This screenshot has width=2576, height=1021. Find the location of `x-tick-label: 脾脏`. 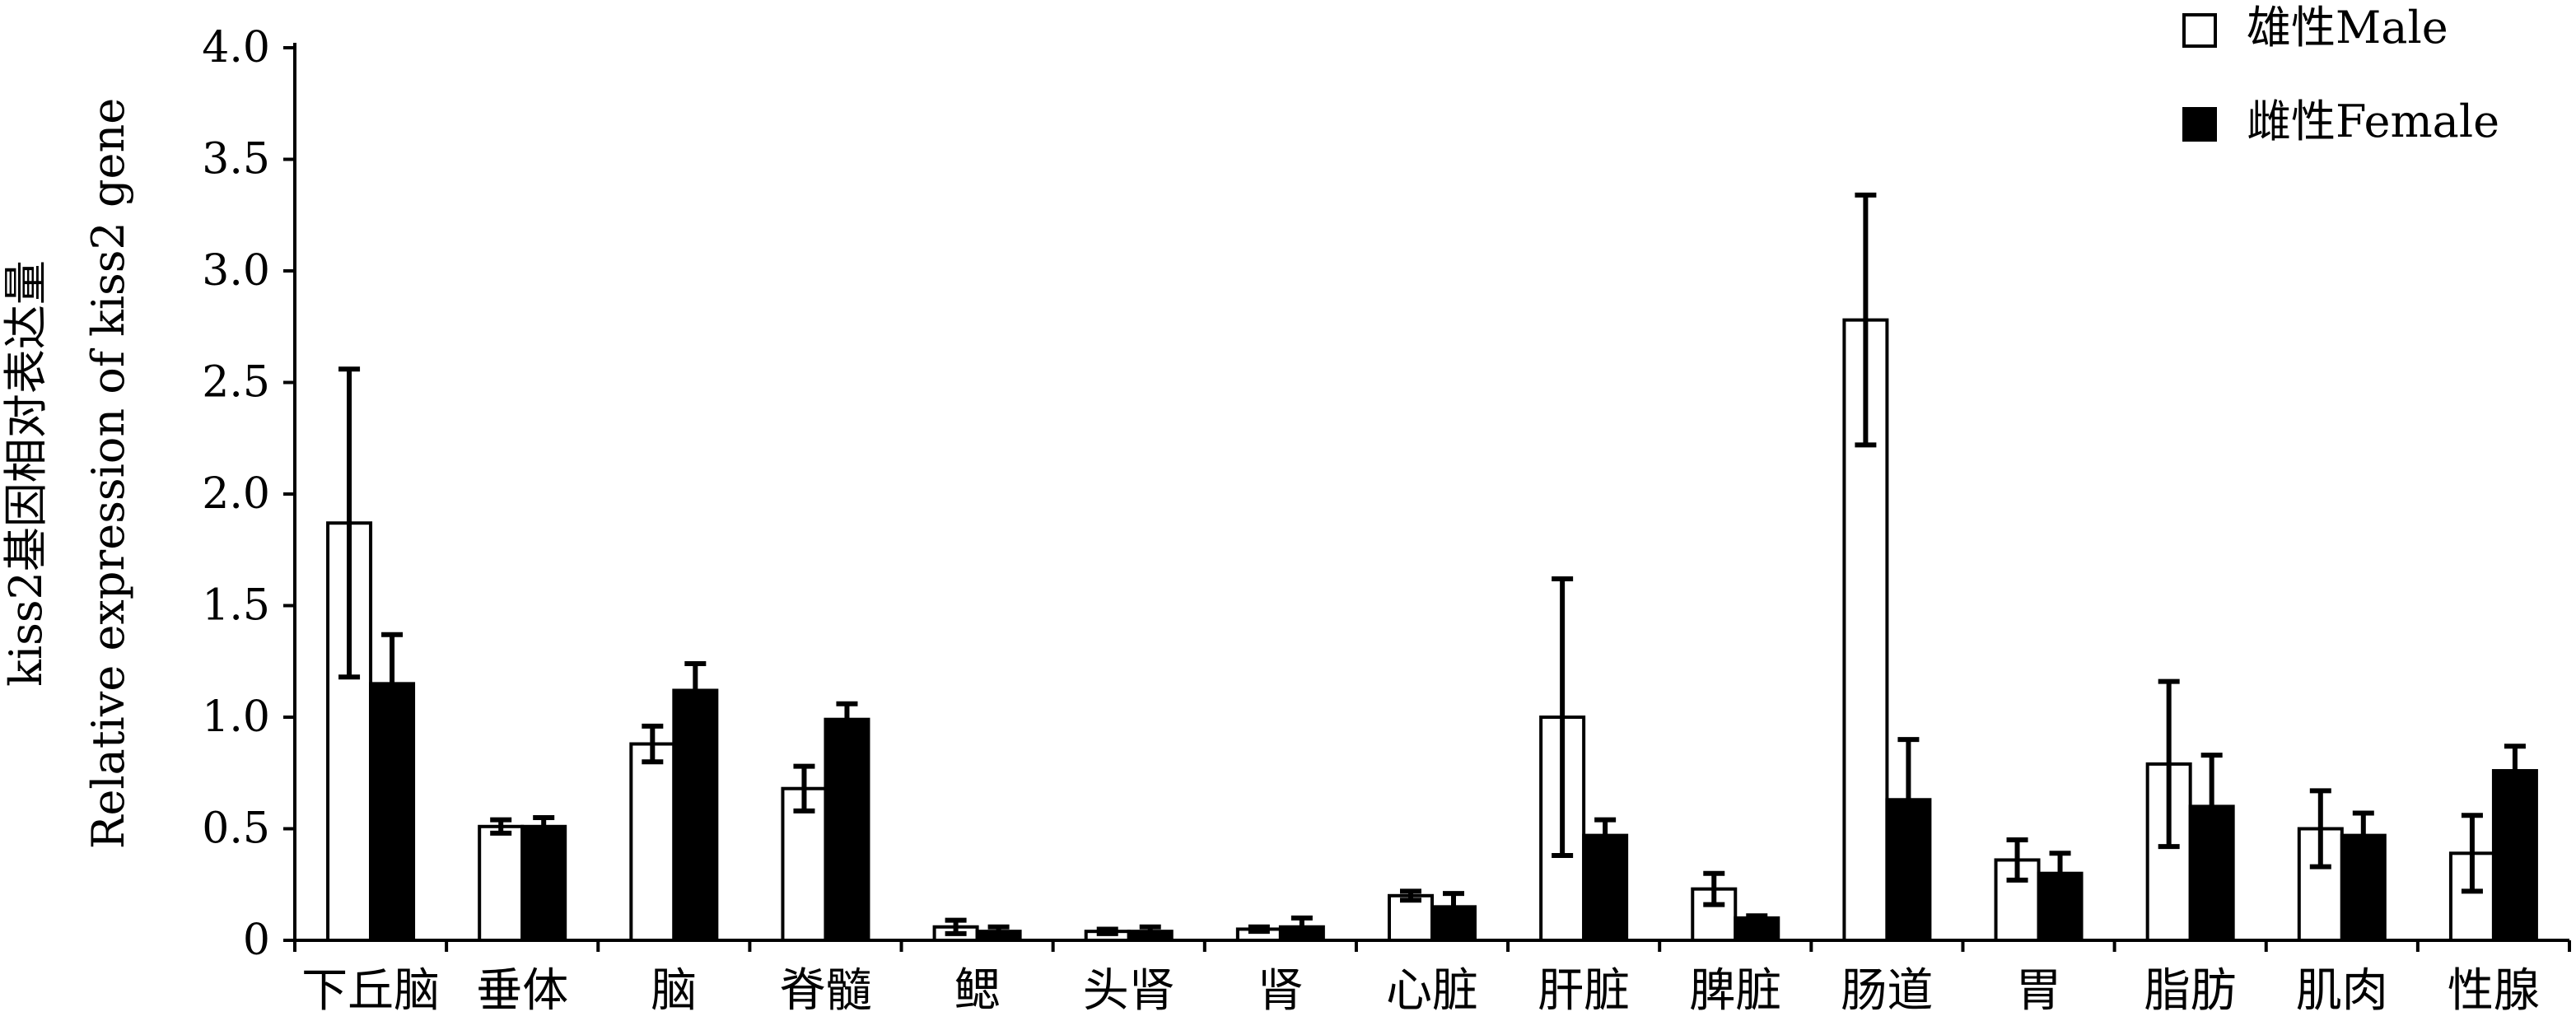

x-tick-label: 脾脏 is located at coordinates (1735, 991).